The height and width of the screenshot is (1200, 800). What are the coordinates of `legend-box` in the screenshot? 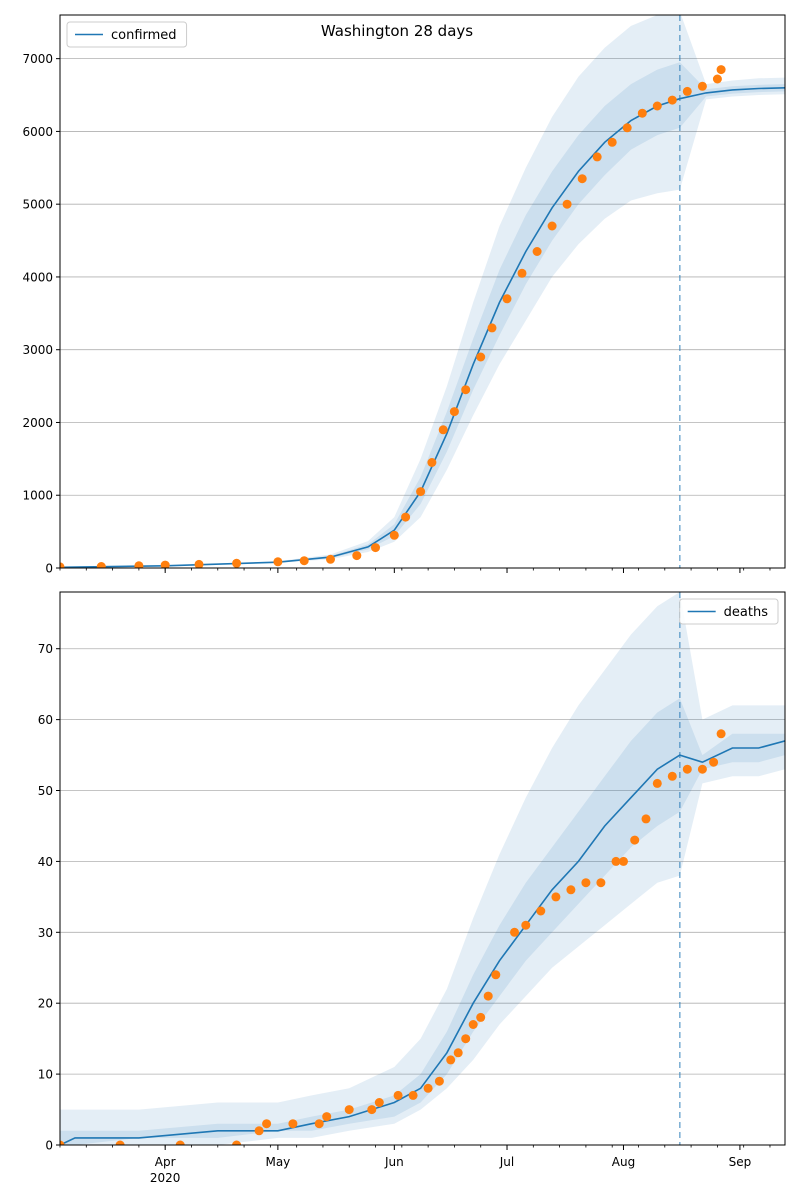 It's located at (127, 34).